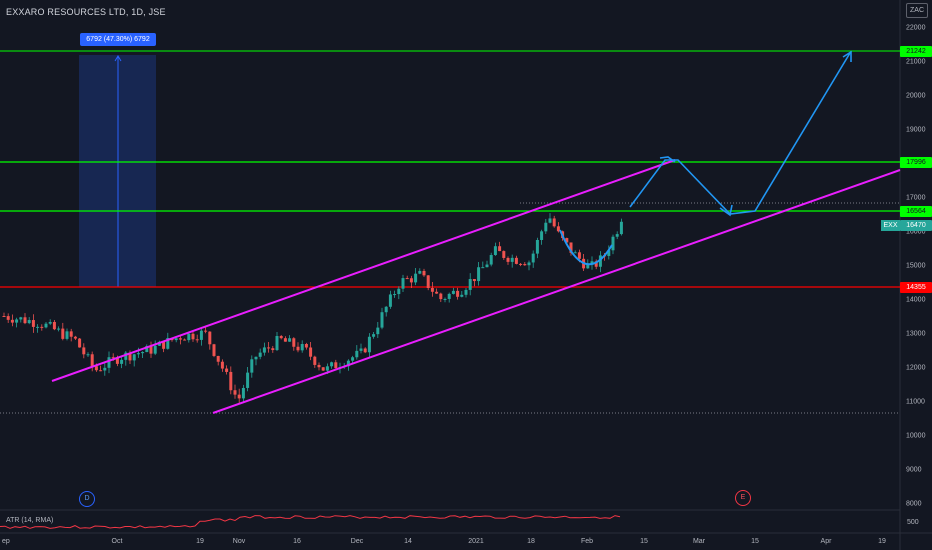  I want to click on cup-arc-drawing, so click(586, 247).